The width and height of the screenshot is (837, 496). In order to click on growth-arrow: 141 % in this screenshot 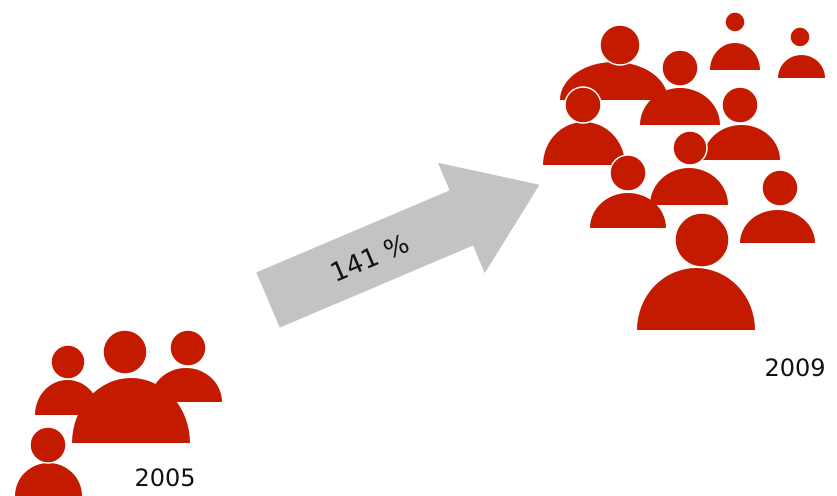, I will do `click(398, 245)`.